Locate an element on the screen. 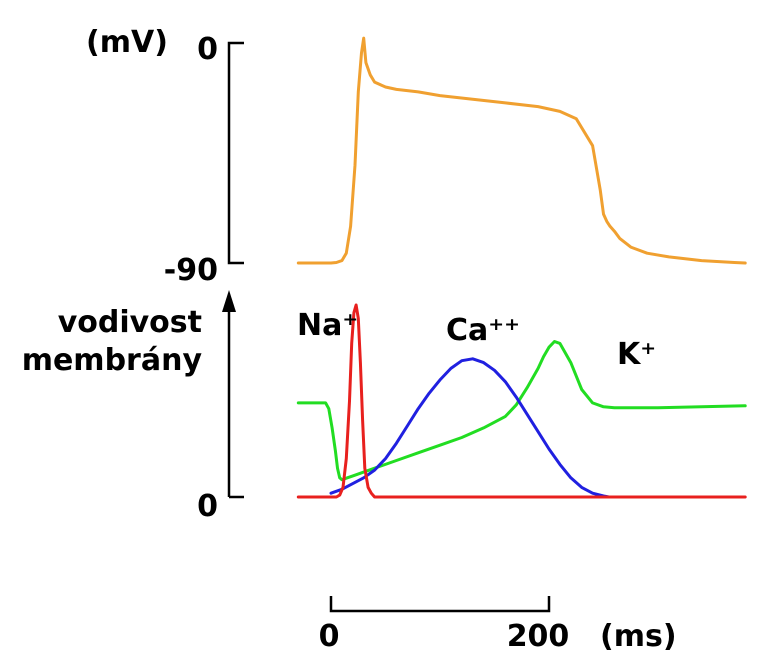 Image resolution: width=761 pixels, height=653 pixels. mv-axis-label: (mV) is located at coordinates (127, 42).